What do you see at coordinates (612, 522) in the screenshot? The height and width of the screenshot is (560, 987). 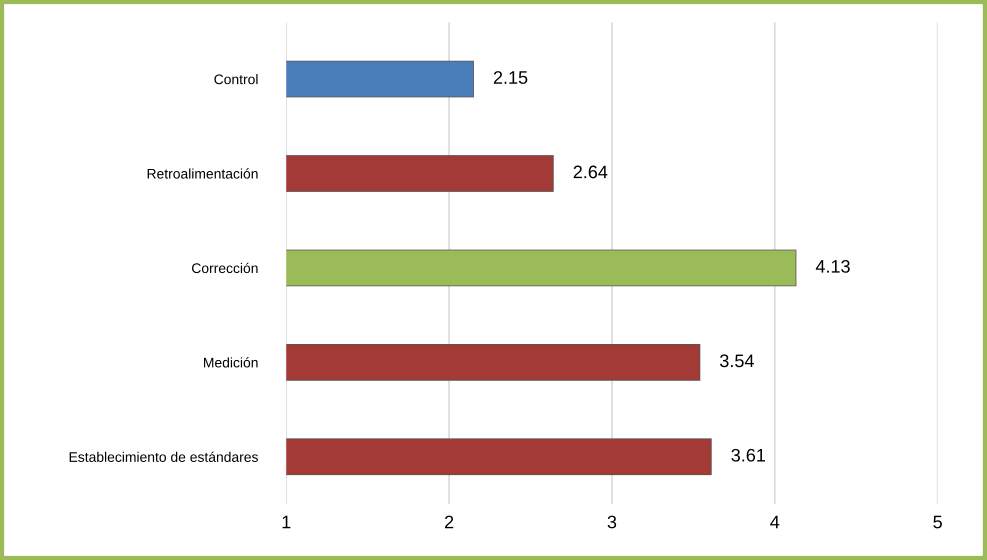 I see `x-tick-label: 3` at bounding box center [612, 522].